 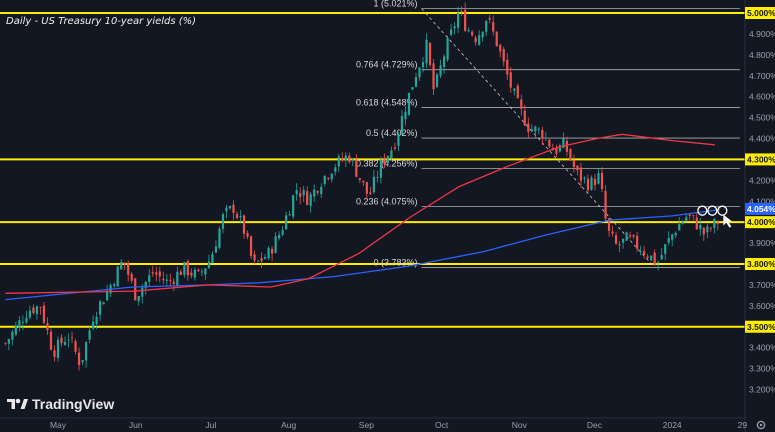 I want to click on current-price-tag-label: 4.054%, so click(x=761, y=209).